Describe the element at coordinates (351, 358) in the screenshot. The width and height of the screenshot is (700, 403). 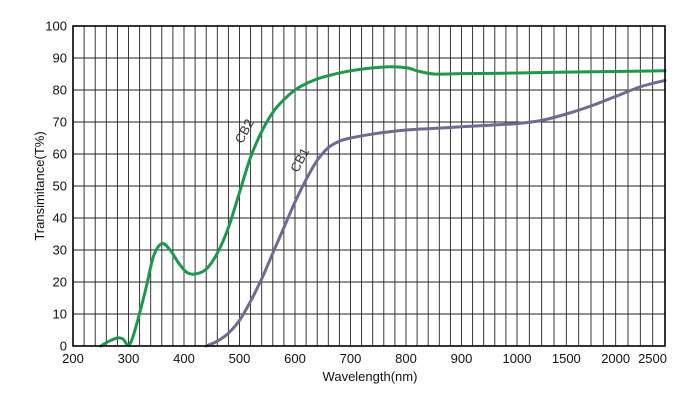
I see `x-tick-label: 700` at that location.